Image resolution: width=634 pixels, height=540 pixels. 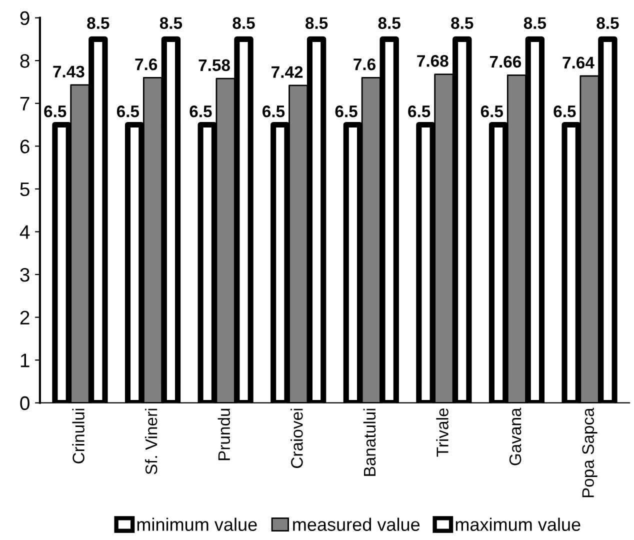 I want to click on y-tick-label: 2, so click(x=25, y=317).